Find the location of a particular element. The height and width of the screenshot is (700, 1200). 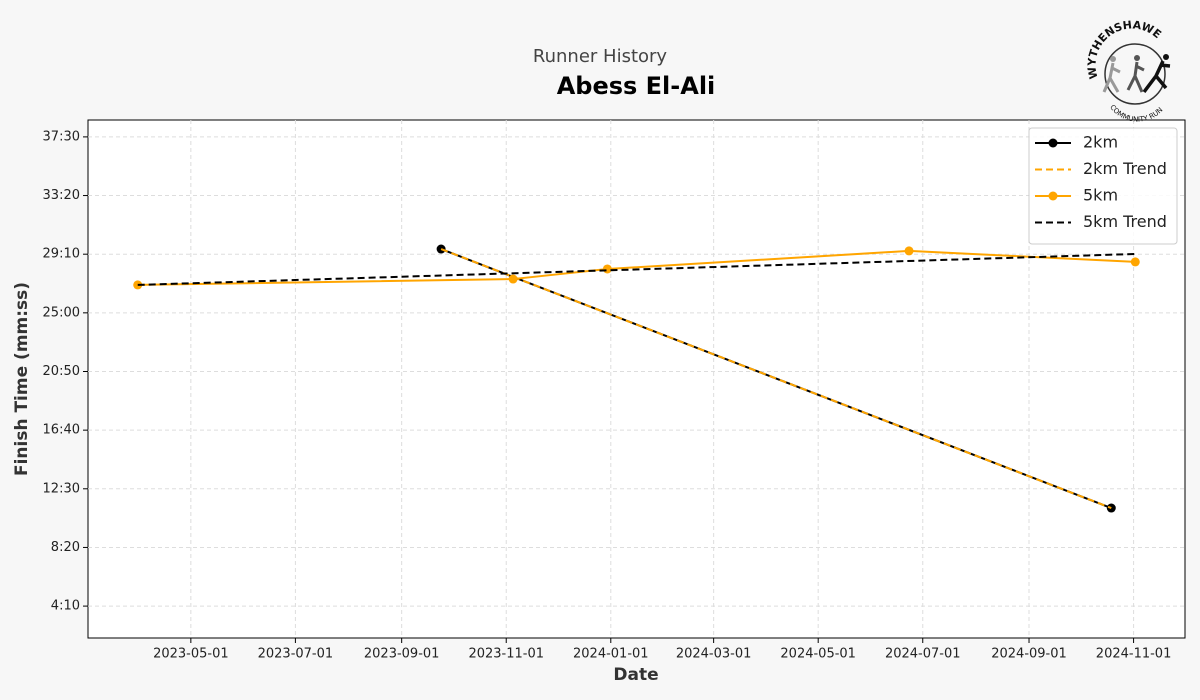

x-tick-label: 2024-05-01 is located at coordinates (818, 654).